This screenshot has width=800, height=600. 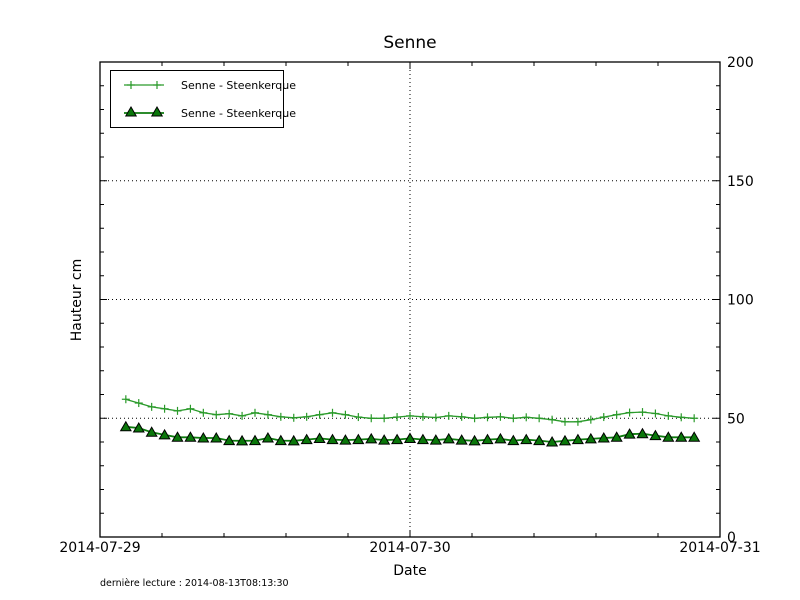 What do you see at coordinates (144, 113) in the screenshot?
I see `triangle-marker-line-icon` at bounding box center [144, 113].